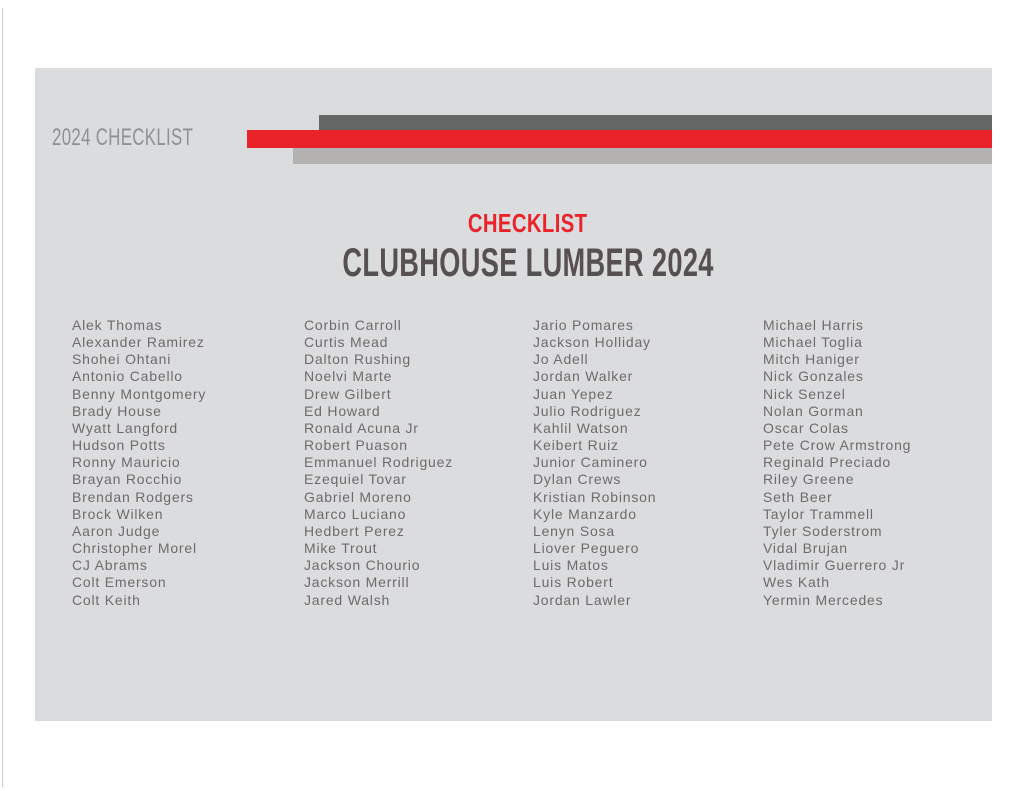 This screenshot has height=791, width=1024. What do you see at coordinates (119, 582) in the screenshot?
I see `name-item: Colt Emerson` at bounding box center [119, 582].